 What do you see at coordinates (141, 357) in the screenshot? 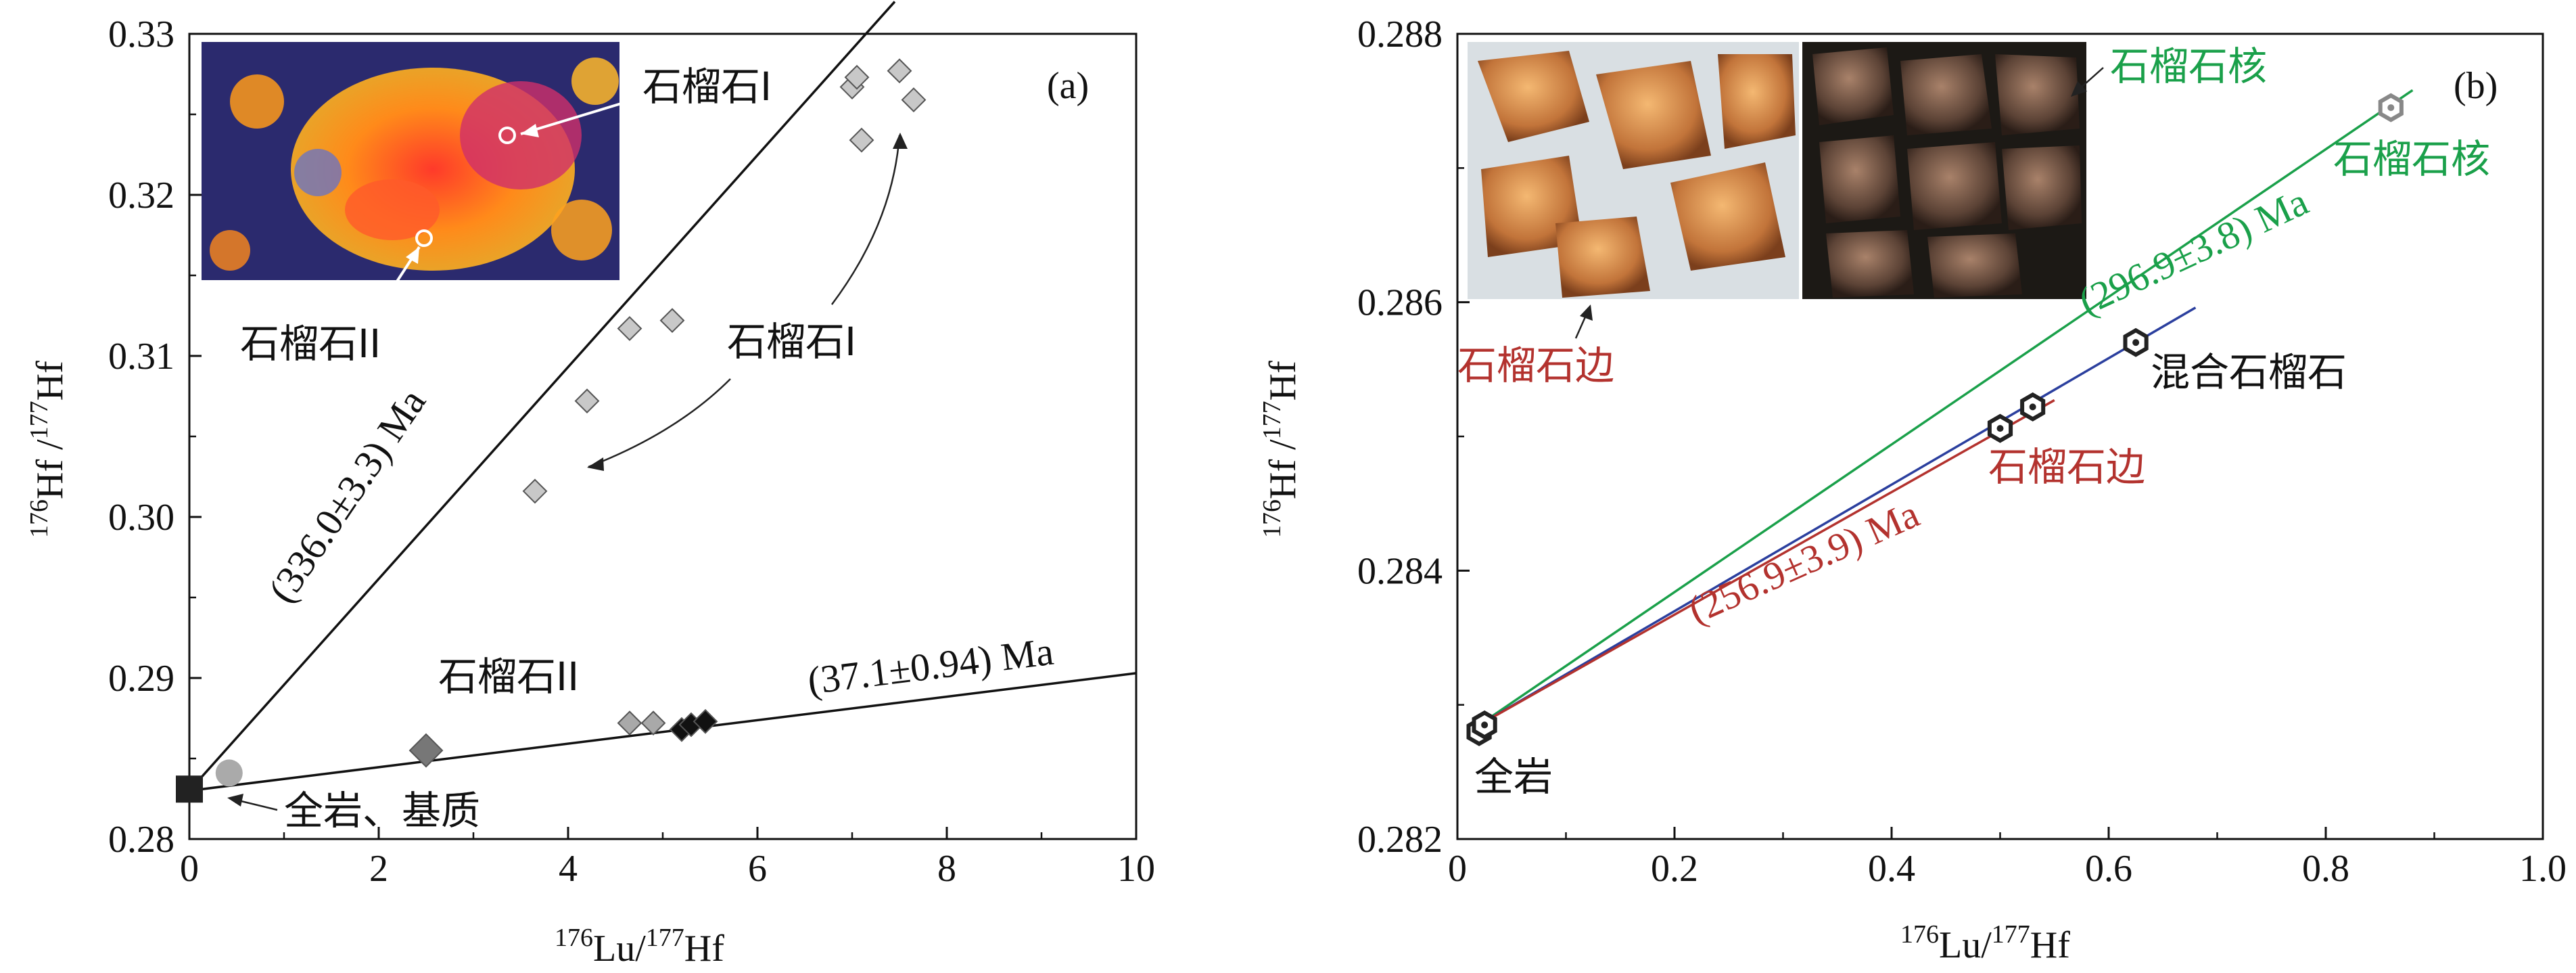
I see `panel-a-y-tick-label: 0.31` at bounding box center [141, 357].